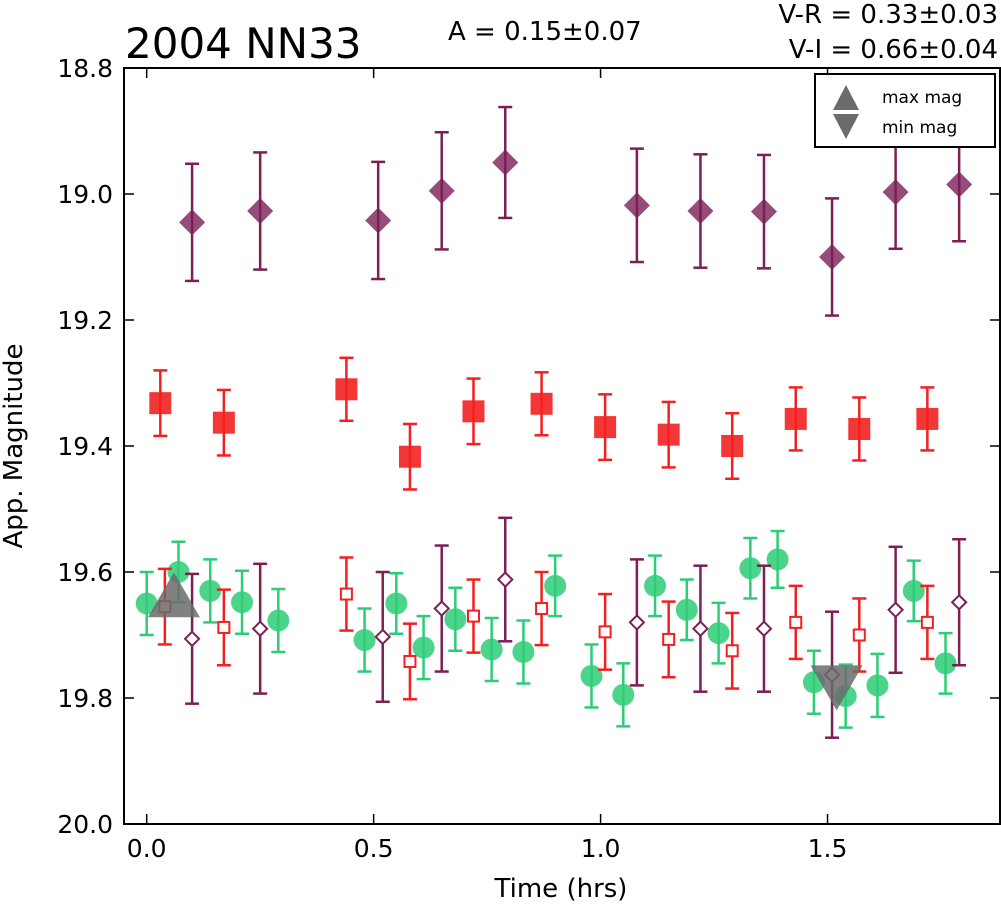 The height and width of the screenshot is (904, 1001). I want to click on chart-title: 2004 NN33, so click(243, 43).